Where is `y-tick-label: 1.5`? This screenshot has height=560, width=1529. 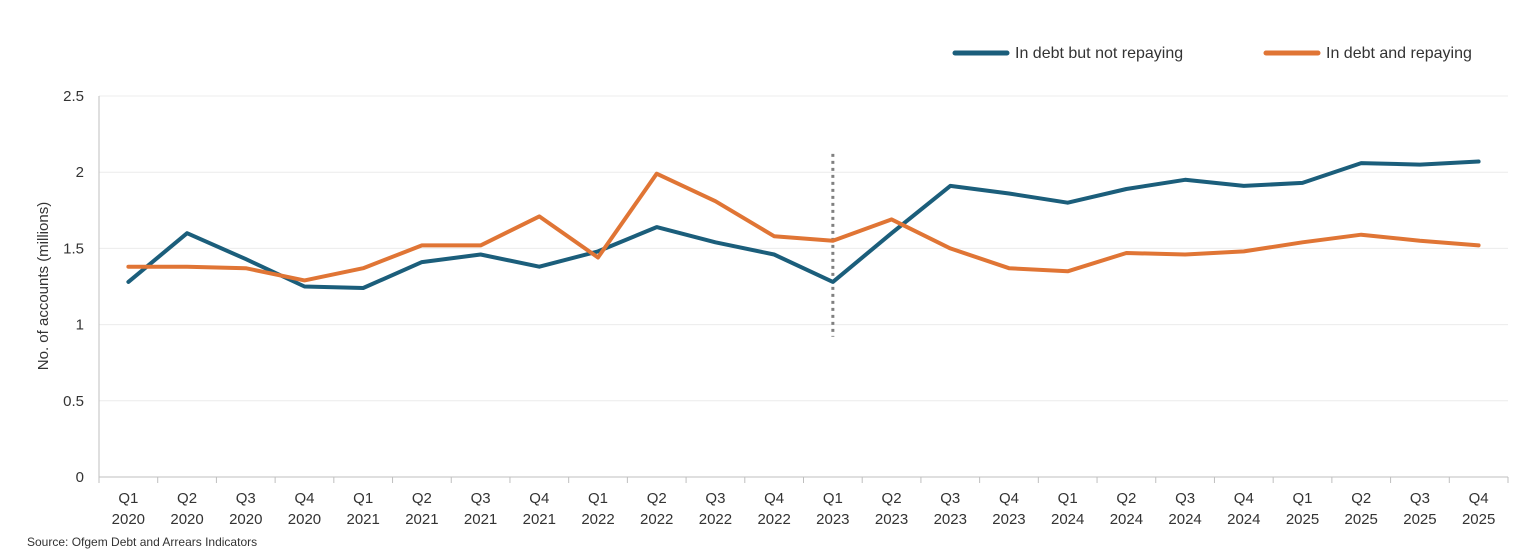 y-tick-label: 1.5 is located at coordinates (73, 248).